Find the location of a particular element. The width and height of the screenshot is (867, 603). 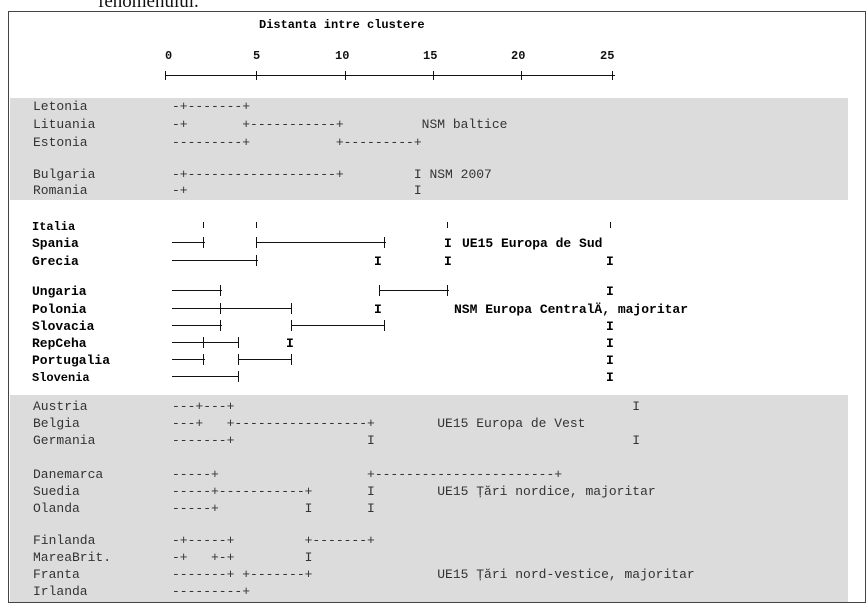

tree-branch: -+ +-+ I is located at coordinates (242, 557).